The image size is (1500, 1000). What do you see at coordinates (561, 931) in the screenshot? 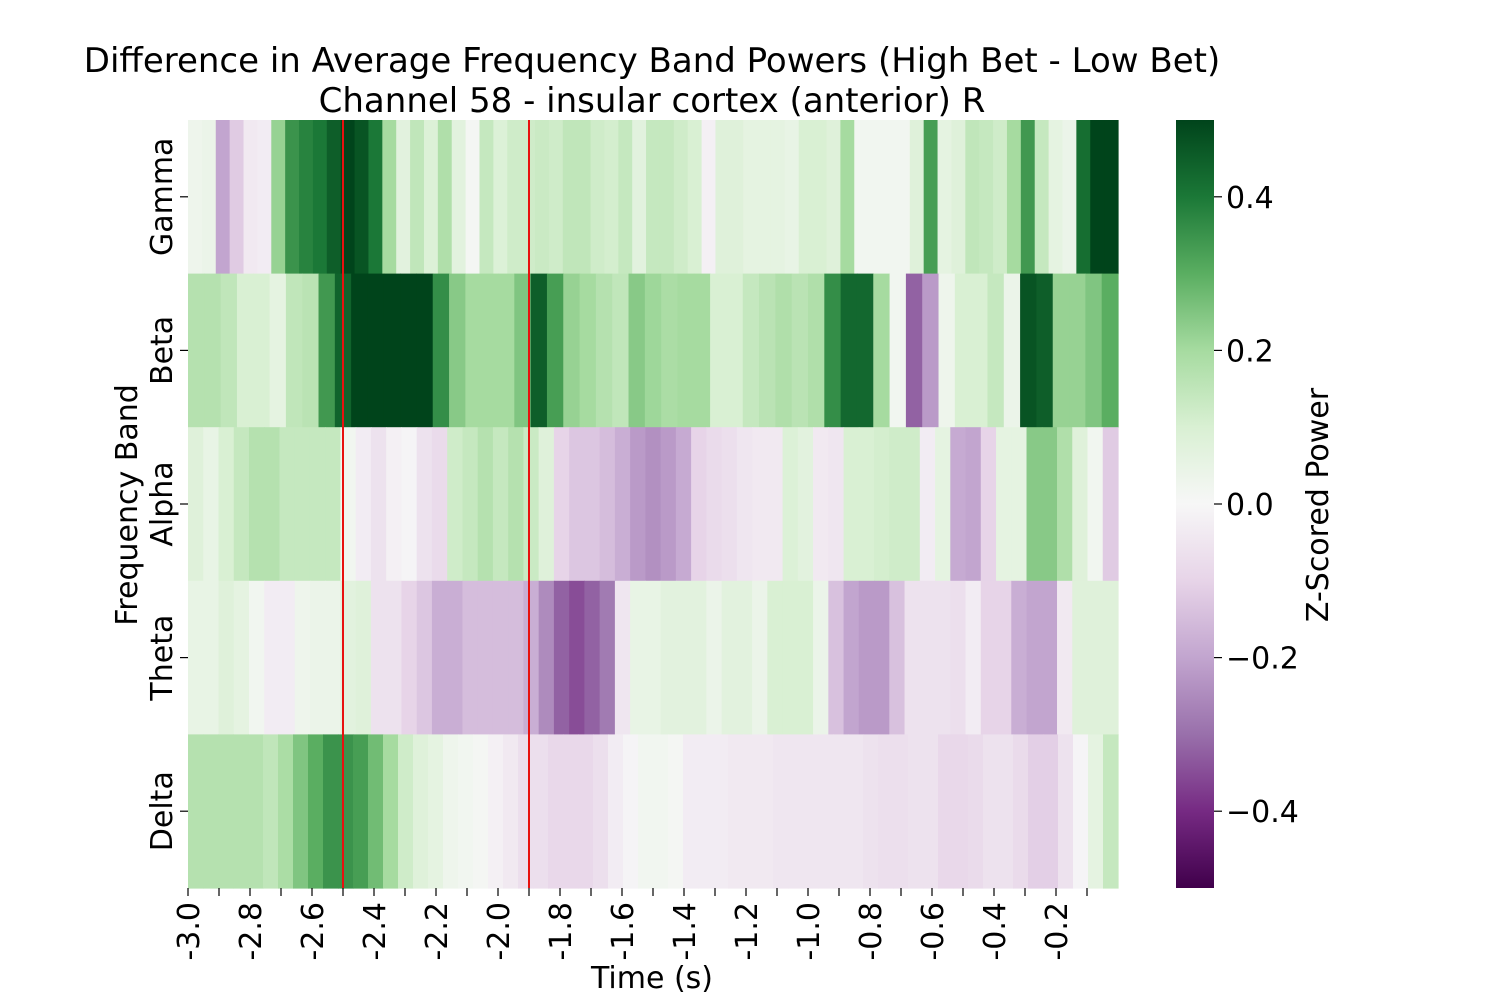
I see `x-tick-label: -1.8` at bounding box center [561, 931].